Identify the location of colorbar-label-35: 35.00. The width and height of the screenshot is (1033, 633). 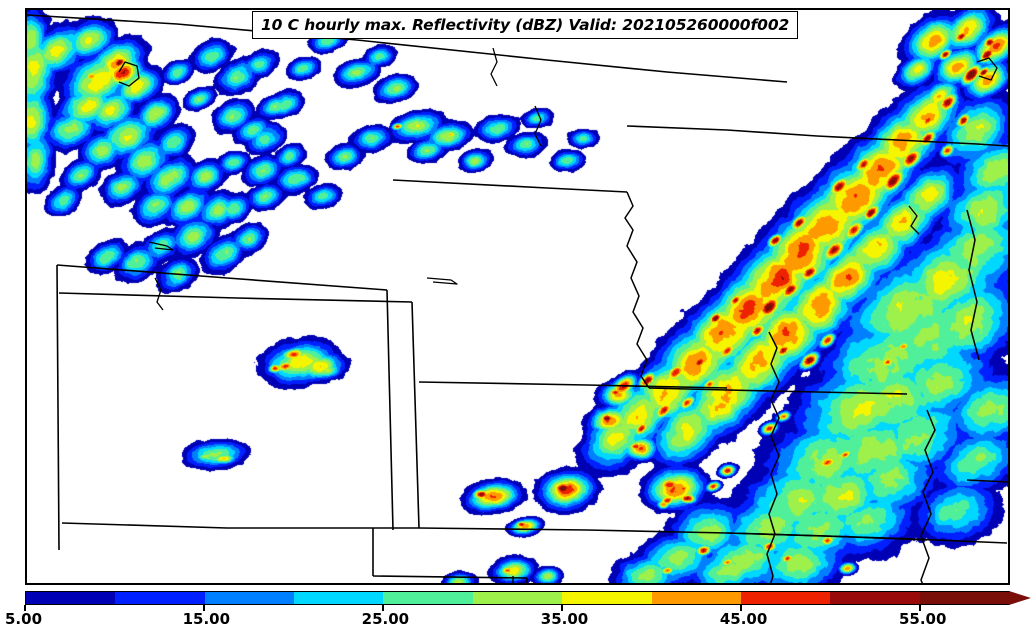
(564, 619).